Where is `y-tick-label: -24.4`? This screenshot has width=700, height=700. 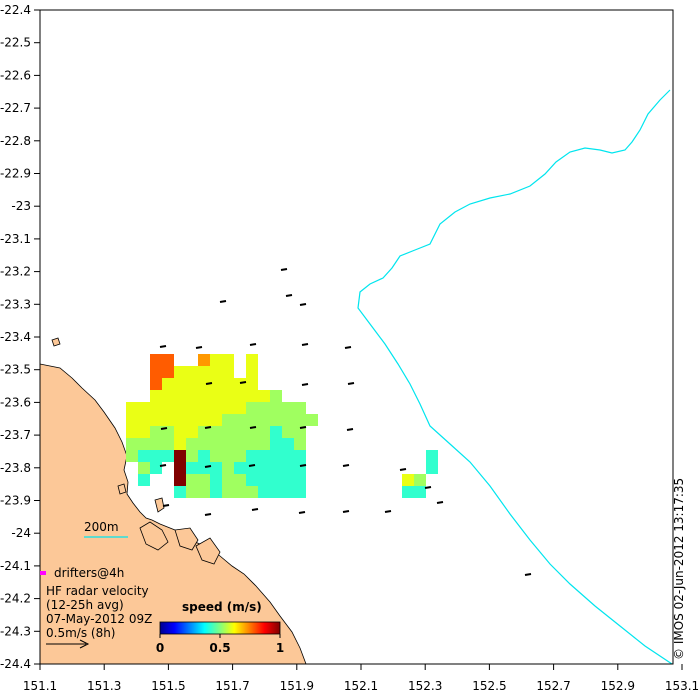 y-tick-label: -24.4 is located at coordinates (15, 664).